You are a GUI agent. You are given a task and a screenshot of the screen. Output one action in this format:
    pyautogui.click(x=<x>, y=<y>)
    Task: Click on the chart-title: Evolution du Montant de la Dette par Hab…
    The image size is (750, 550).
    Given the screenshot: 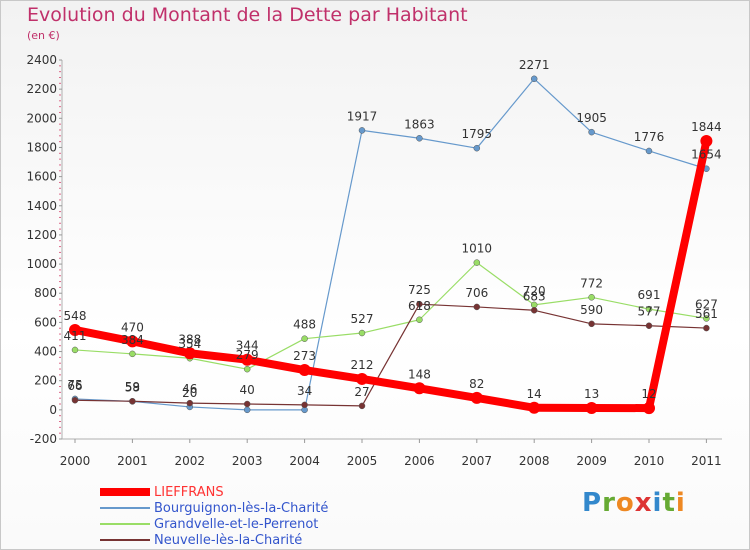 What is the action you would take?
    pyautogui.click(x=247, y=15)
    